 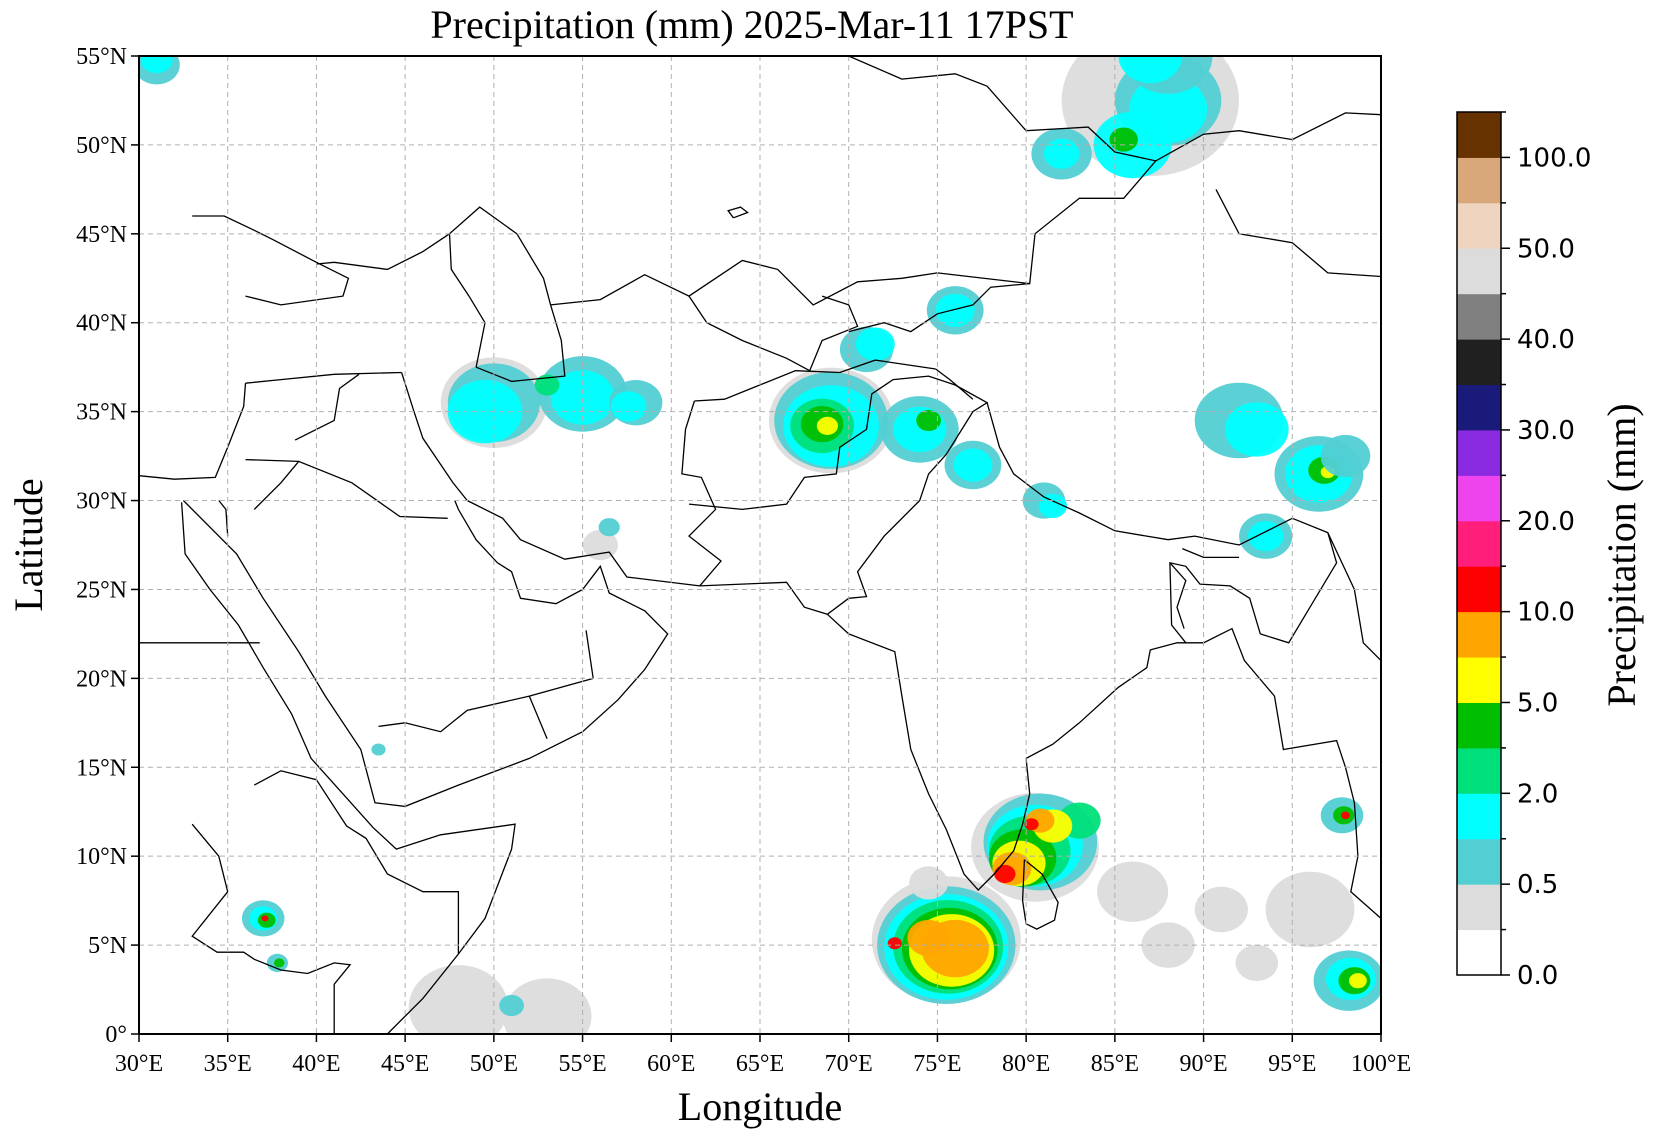 I want to click on x-tick-label: 50°E, so click(x=494, y=1064).